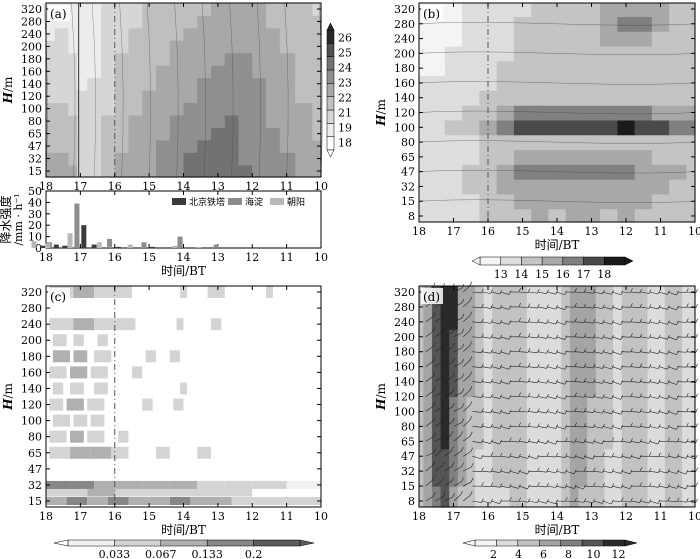  Describe the element at coordinates (408, 142) in the screenshot. I see `panel-b-ytick-label: 80` at that location.